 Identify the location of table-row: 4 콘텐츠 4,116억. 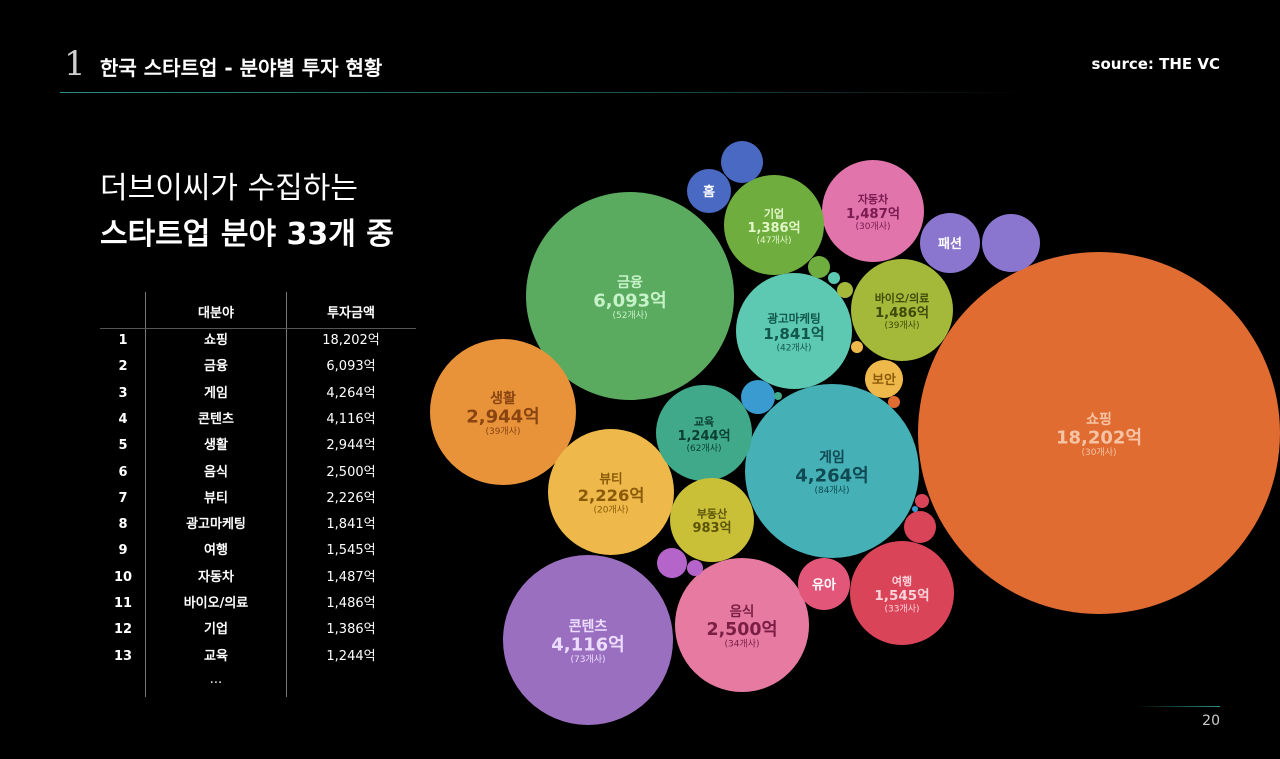
(258, 420).